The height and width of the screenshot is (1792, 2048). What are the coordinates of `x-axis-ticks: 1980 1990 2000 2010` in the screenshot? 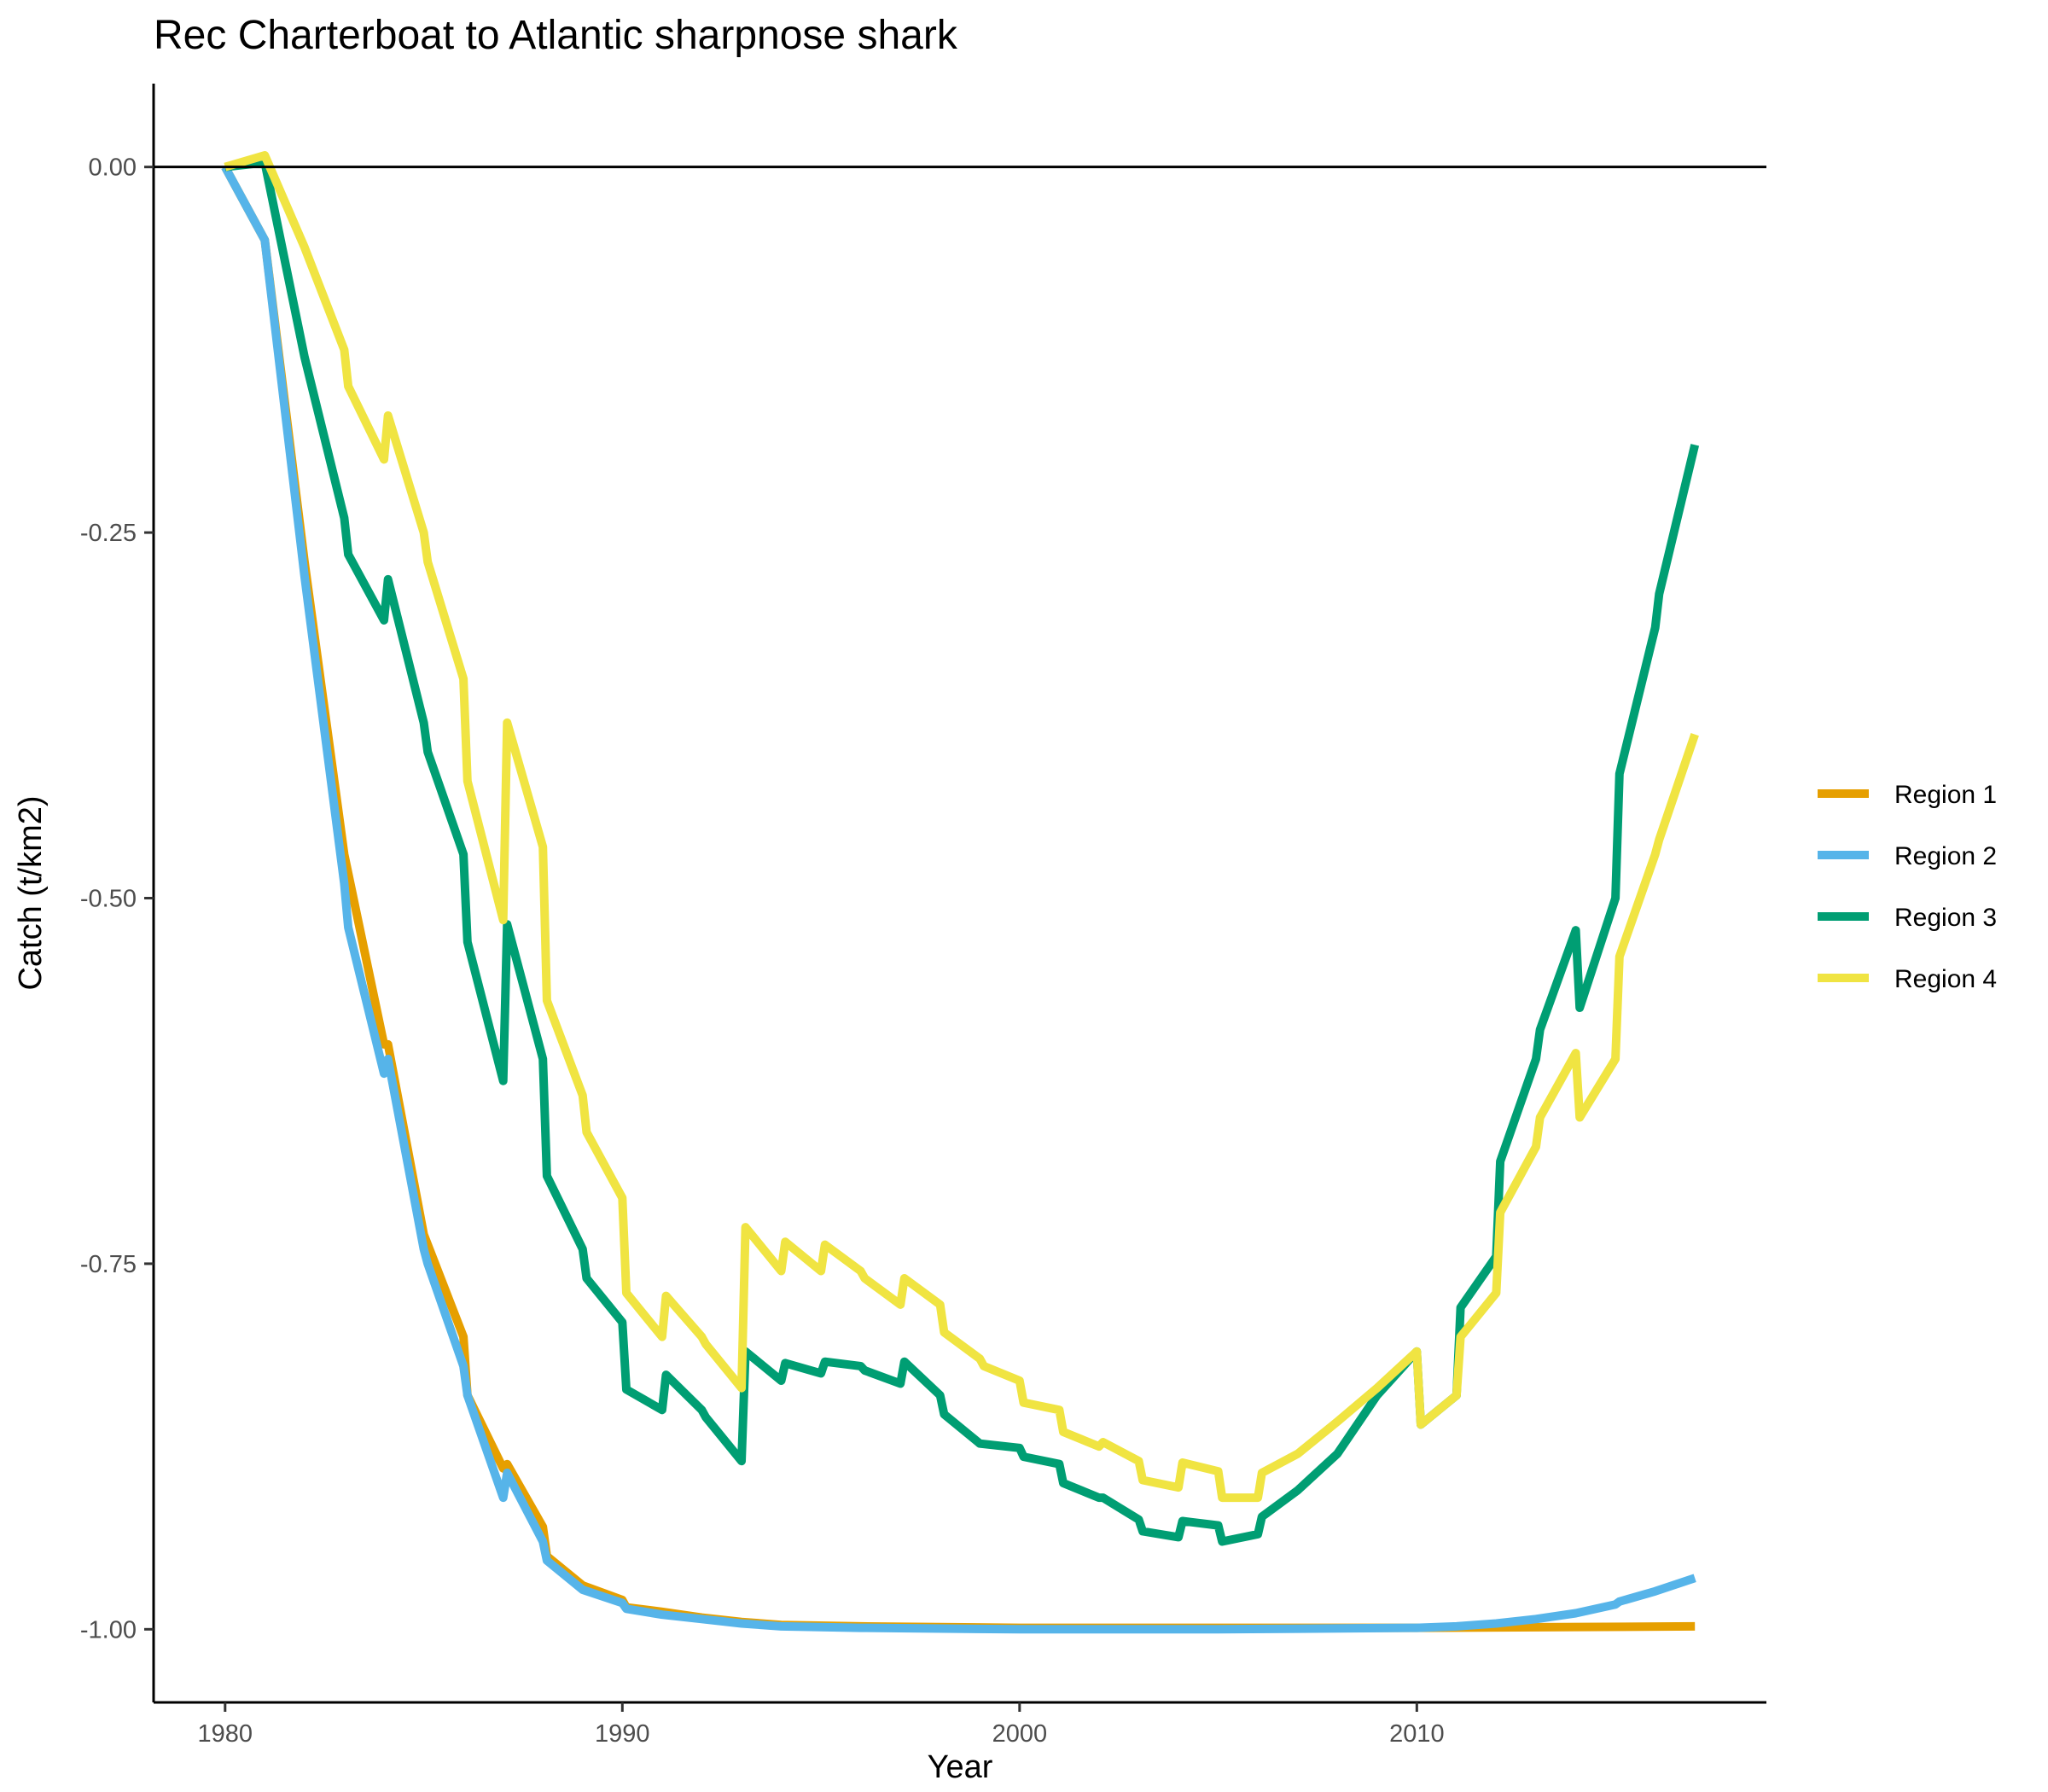 It's located at (821, 1725).